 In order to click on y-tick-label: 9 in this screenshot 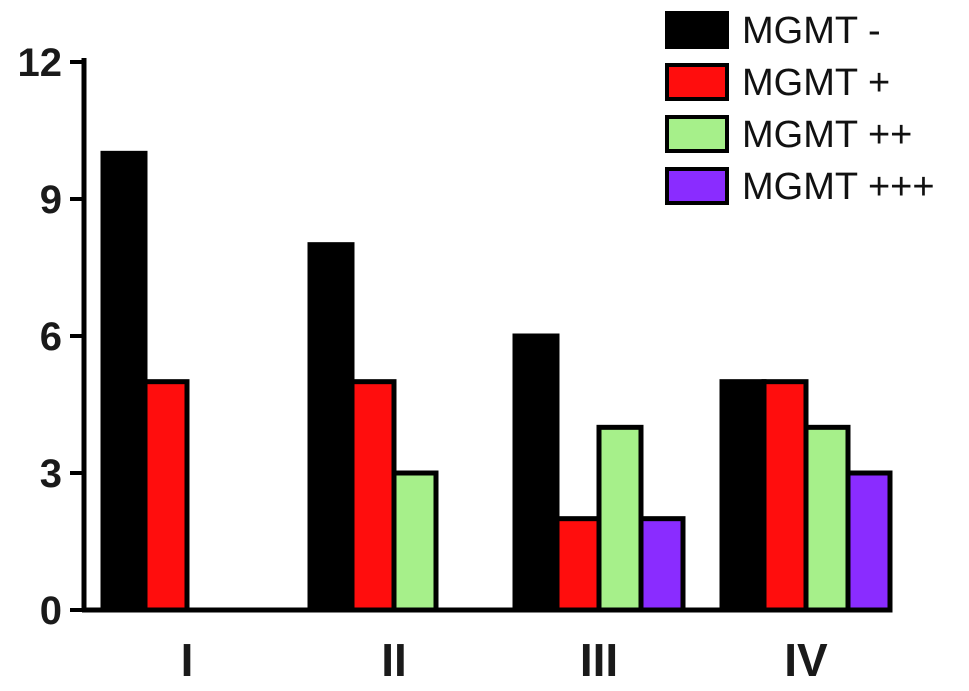, I will do `click(51, 200)`.